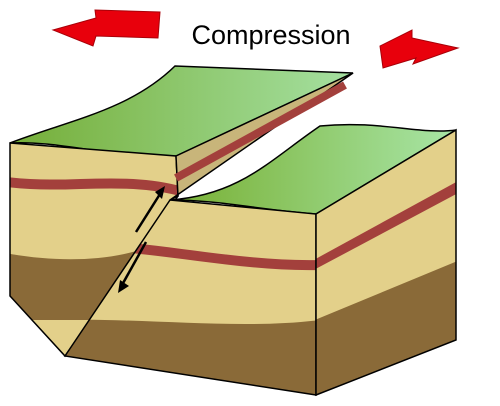 Image resolution: width=500 pixels, height=406 pixels. I want to click on compression-arrow-right-icon, so click(419, 49).